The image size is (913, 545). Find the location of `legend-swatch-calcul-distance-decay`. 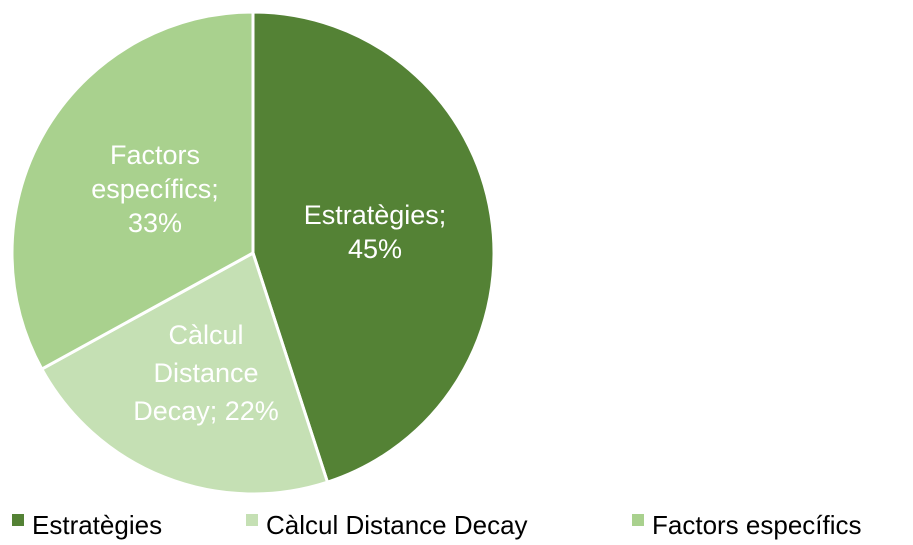

legend-swatch-calcul-distance-decay is located at coordinates (252, 520).